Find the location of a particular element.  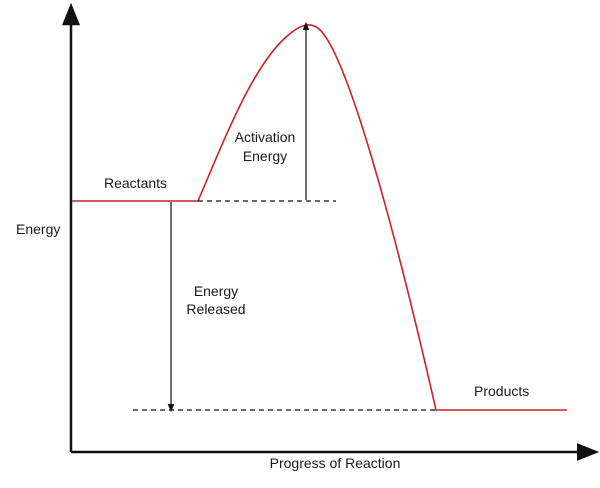

energy-released-label-line2: Released is located at coordinates (215, 309).